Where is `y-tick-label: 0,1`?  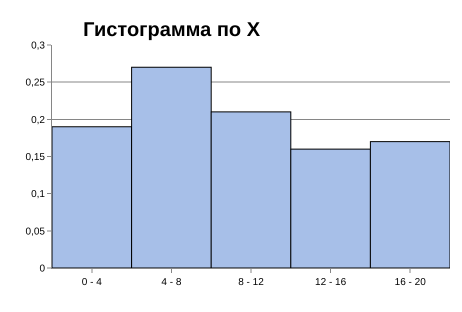
y-tick-label: 0,1 is located at coordinates (38, 194).